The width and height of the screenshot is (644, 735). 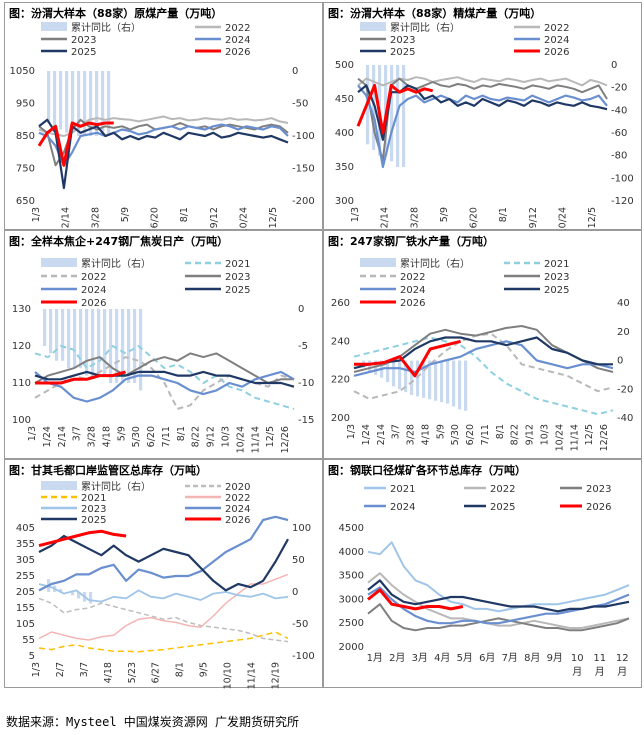 What do you see at coordinates (622, 201) in the screenshot?
I see `y2-tick-label: -120` at bounding box center [622, 201].